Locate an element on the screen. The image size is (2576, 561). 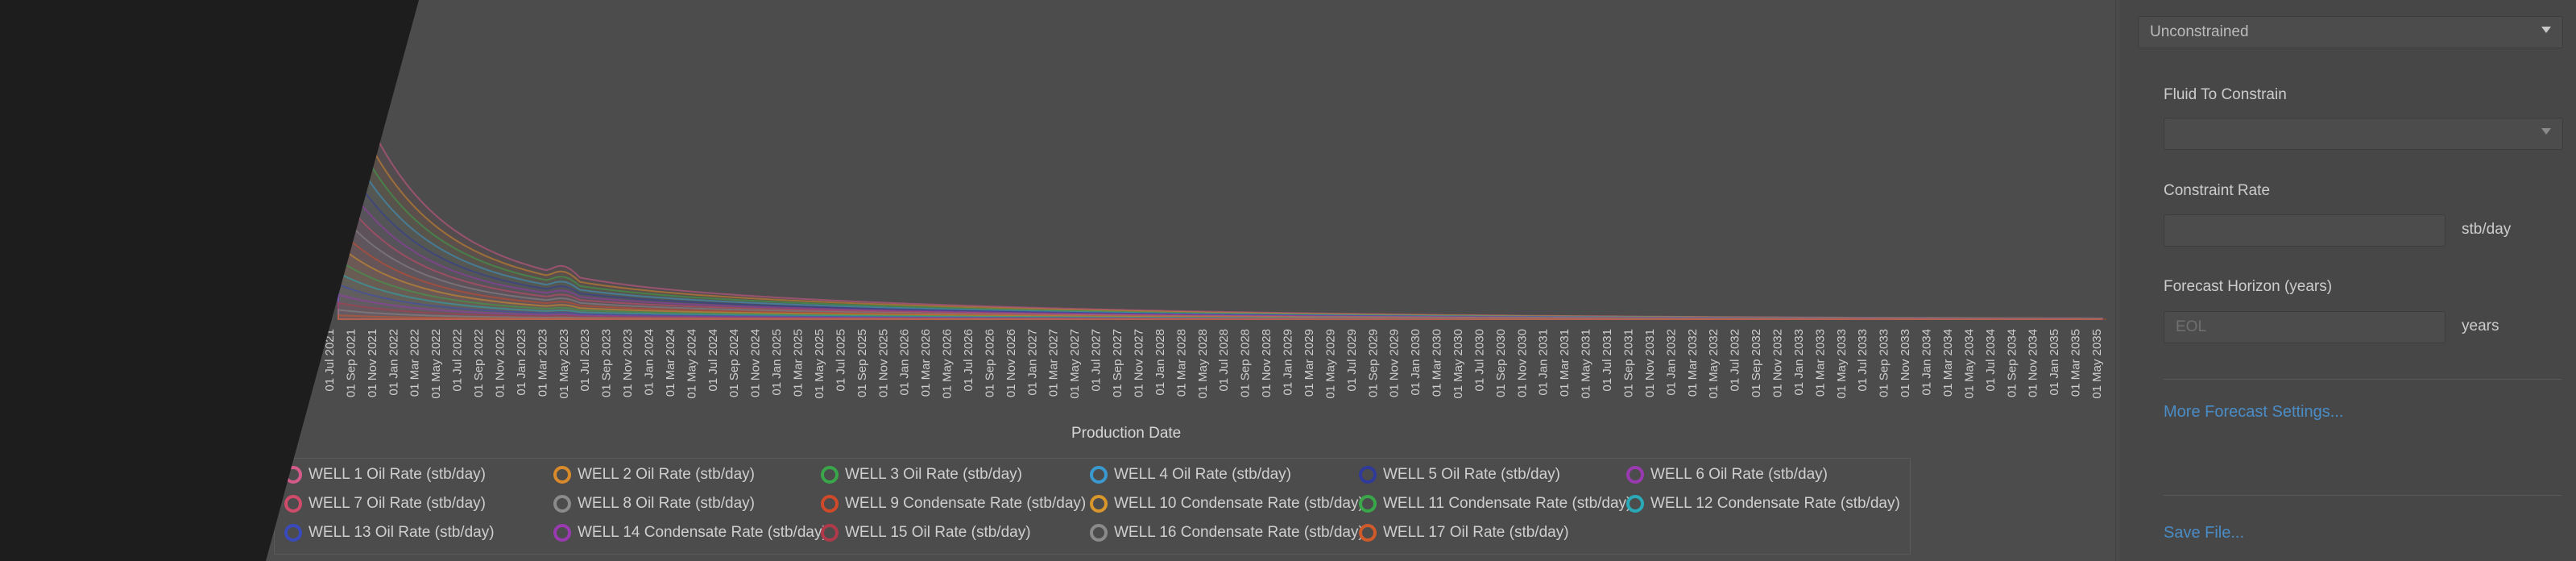
x-tick-label: 01 Mar 2030 is located at coordinates (1437, 363).